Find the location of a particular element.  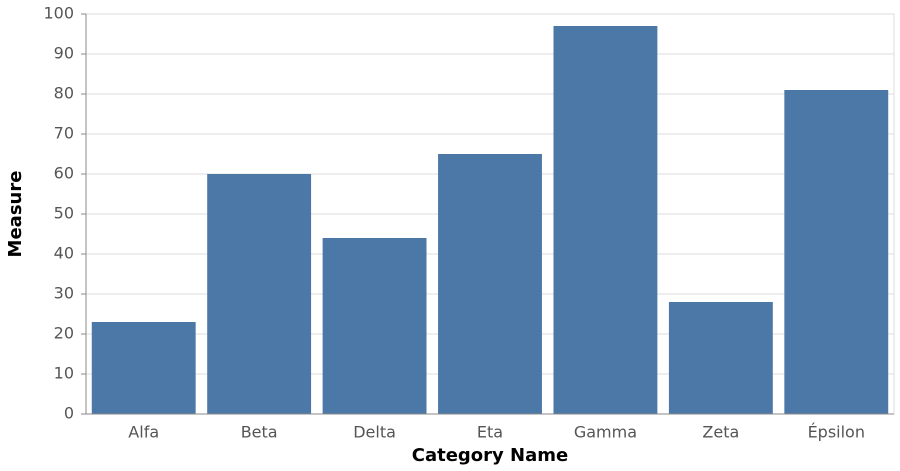

x-tick-label: Eta is located at coordinates (490, 432).